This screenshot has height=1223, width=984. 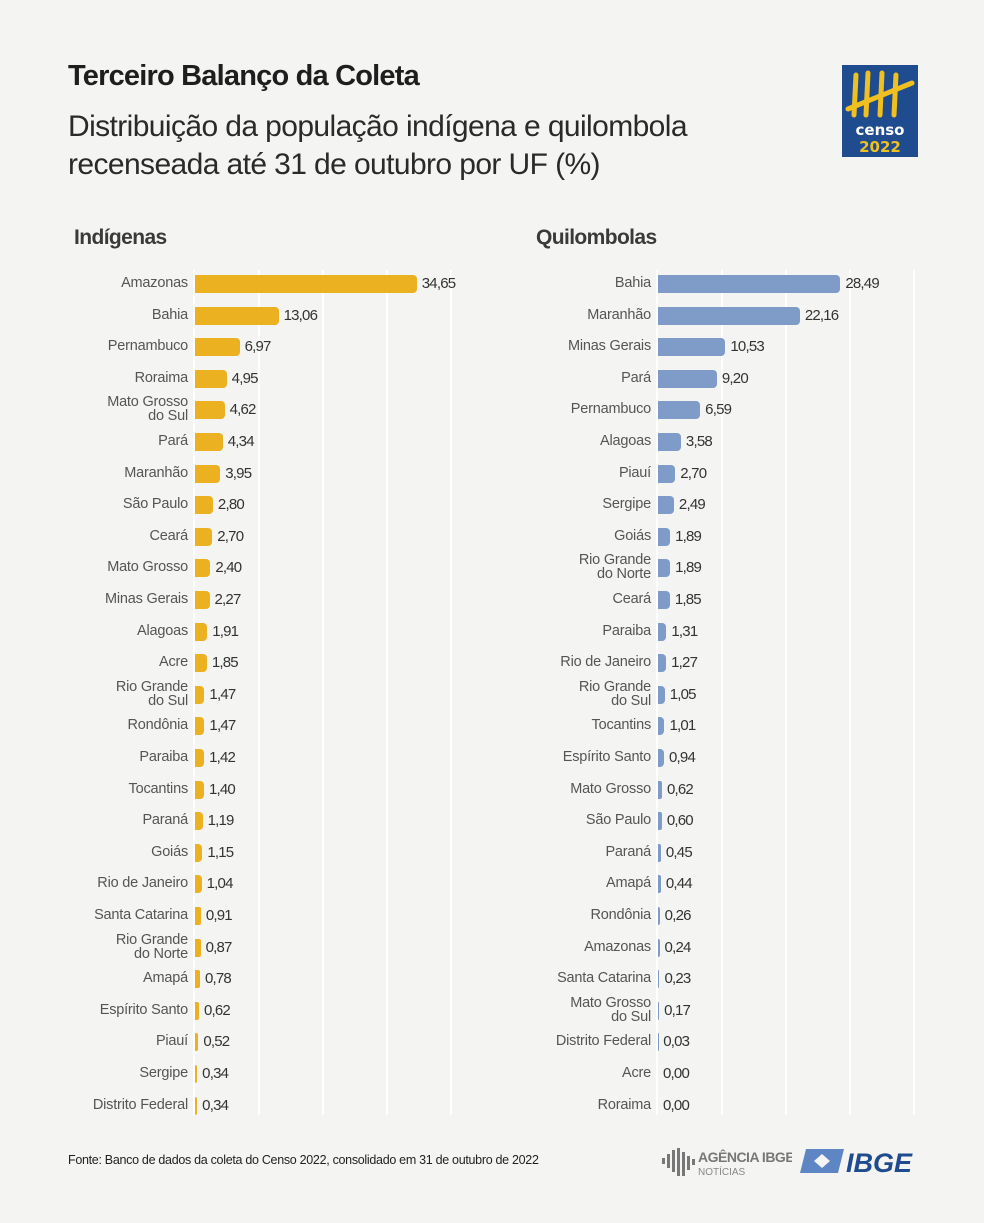 I want to click on category-label: Goiás, so click(x=169, y=851).